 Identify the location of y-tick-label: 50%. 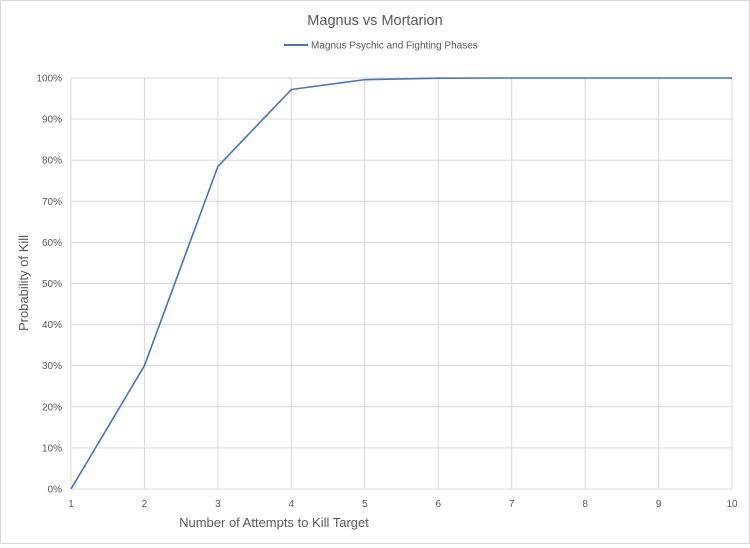
(52, 284).